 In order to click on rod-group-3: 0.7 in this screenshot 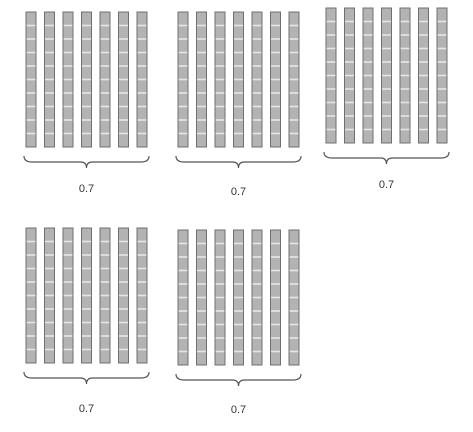, I will do `click(386, 99)`.